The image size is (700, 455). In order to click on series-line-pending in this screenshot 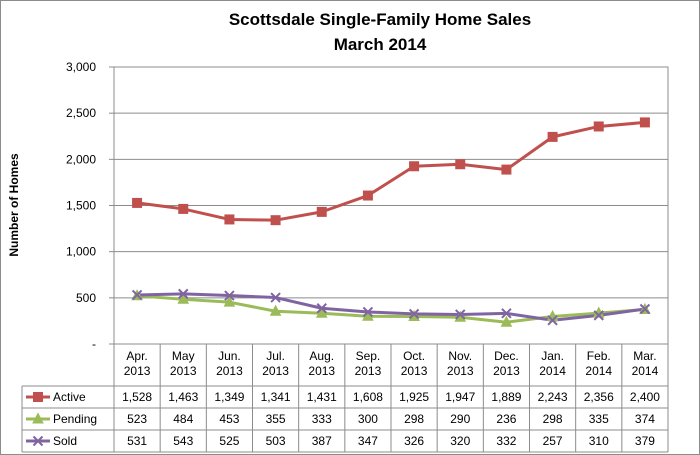, I will do `click(391, 309)`.